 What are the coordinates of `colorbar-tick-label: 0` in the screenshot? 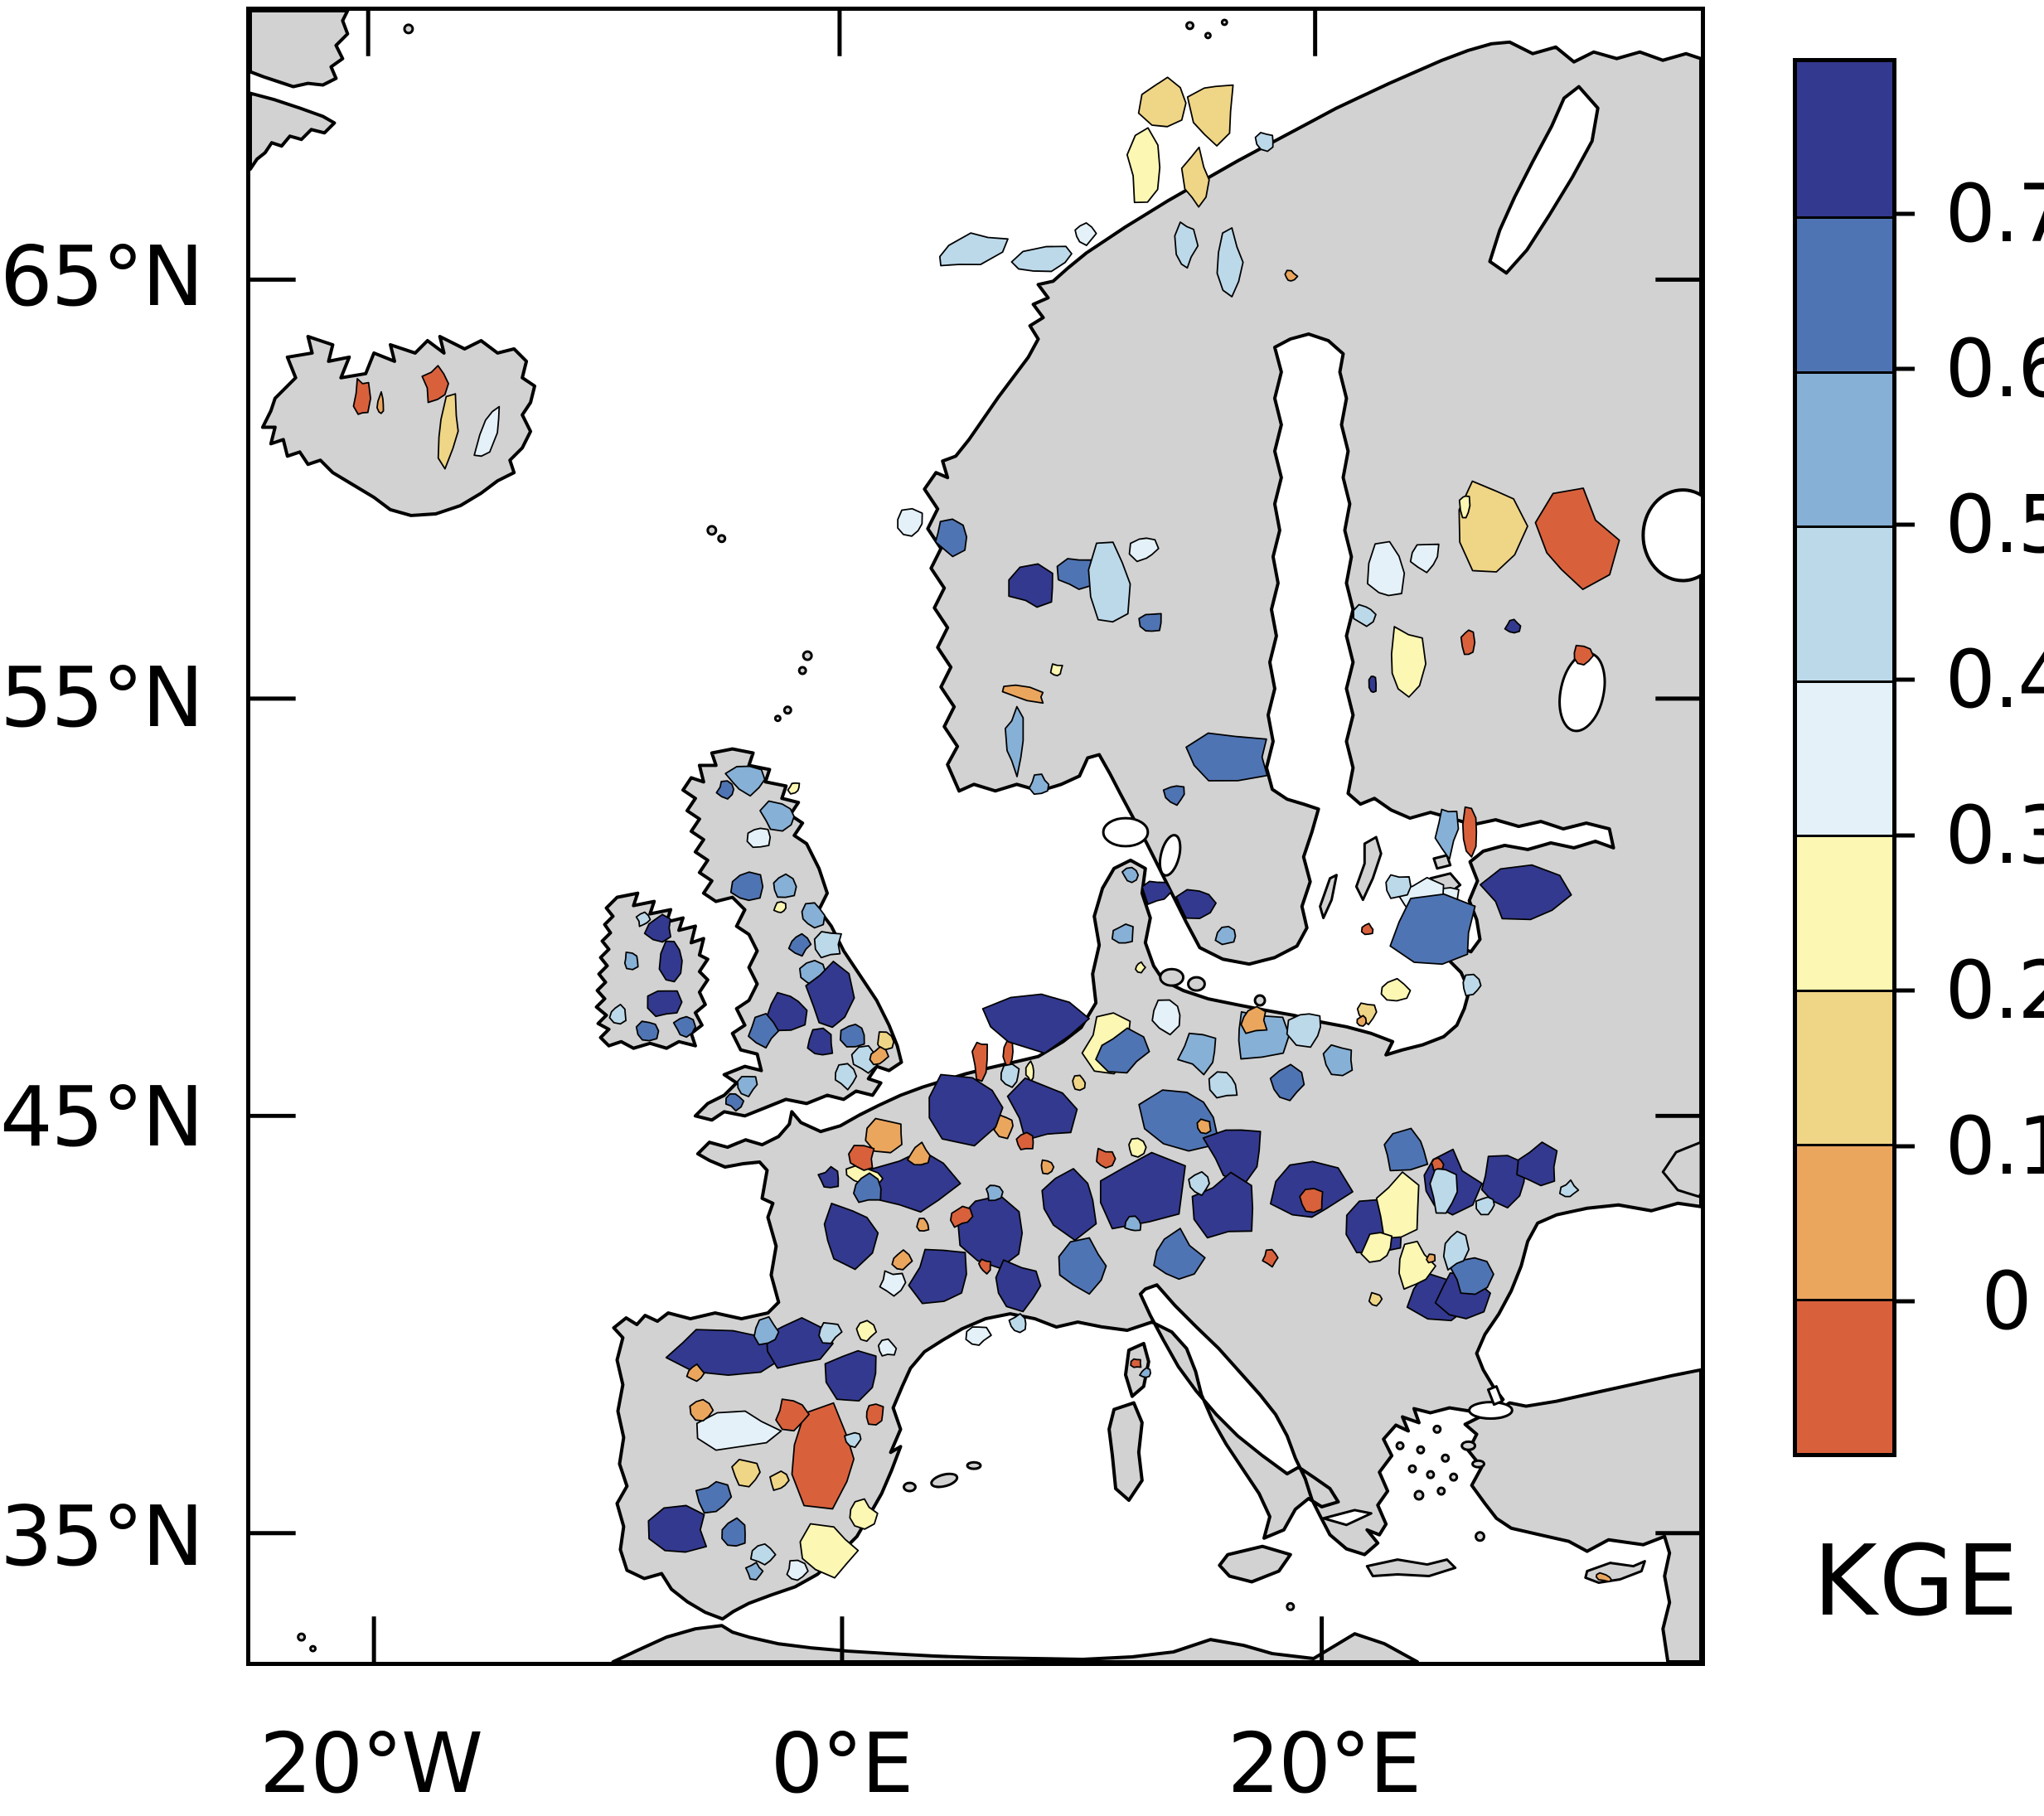 It's located at (2006, 1302).